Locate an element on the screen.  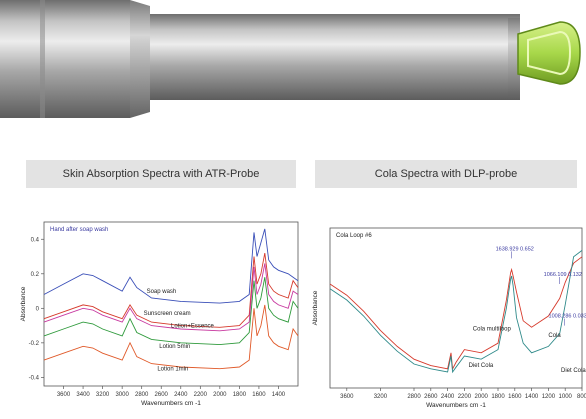
1-series-label: Cola is located at coordinates (554, 336).